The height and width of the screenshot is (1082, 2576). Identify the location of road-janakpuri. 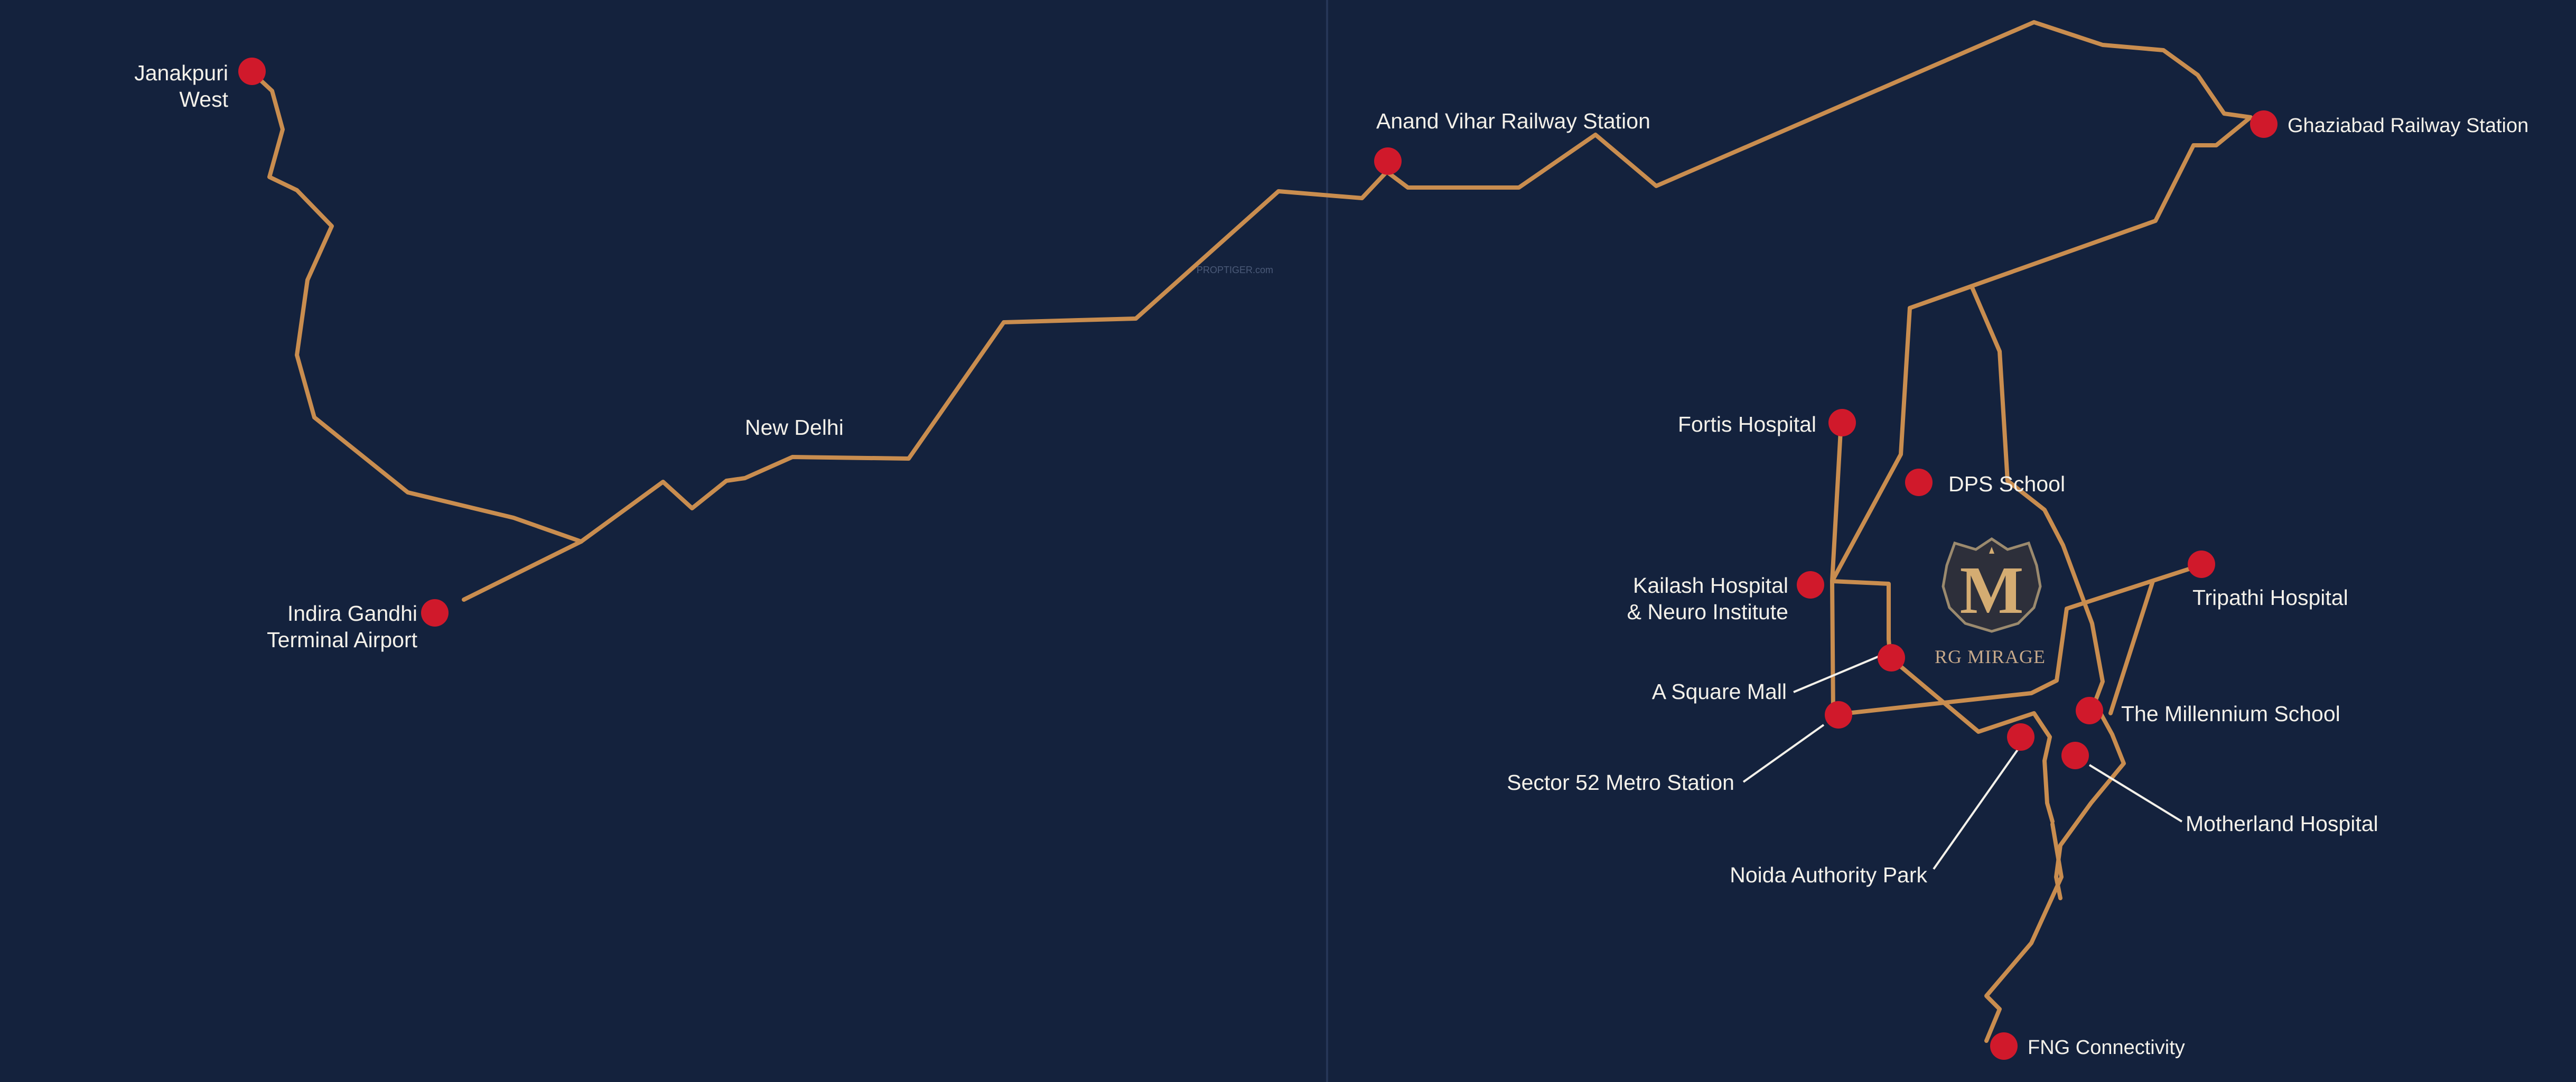
(416, 306).